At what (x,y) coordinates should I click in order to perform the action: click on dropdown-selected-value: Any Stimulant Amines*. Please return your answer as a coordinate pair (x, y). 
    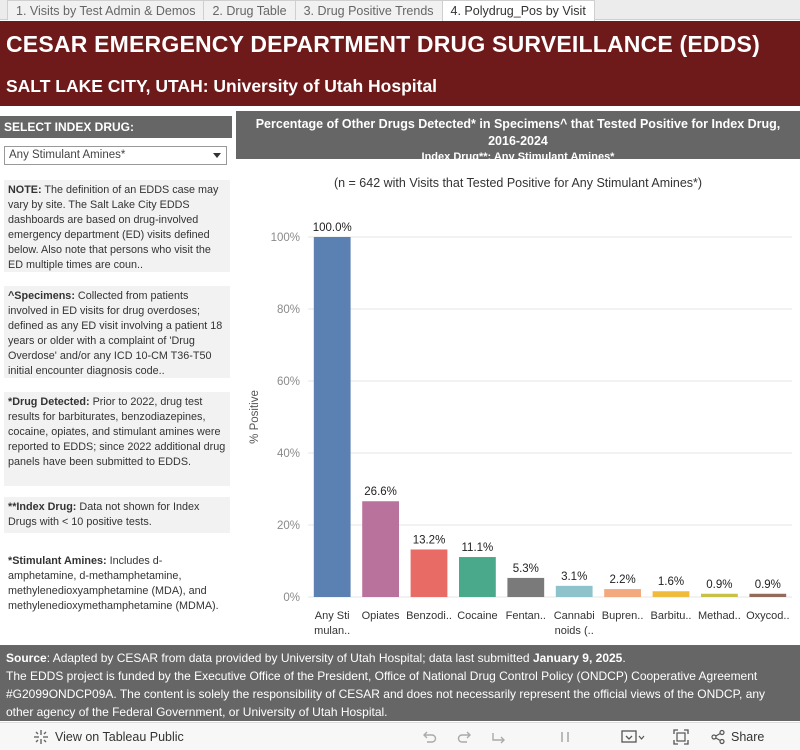
    Looking at the image, I should click on (67, 155).